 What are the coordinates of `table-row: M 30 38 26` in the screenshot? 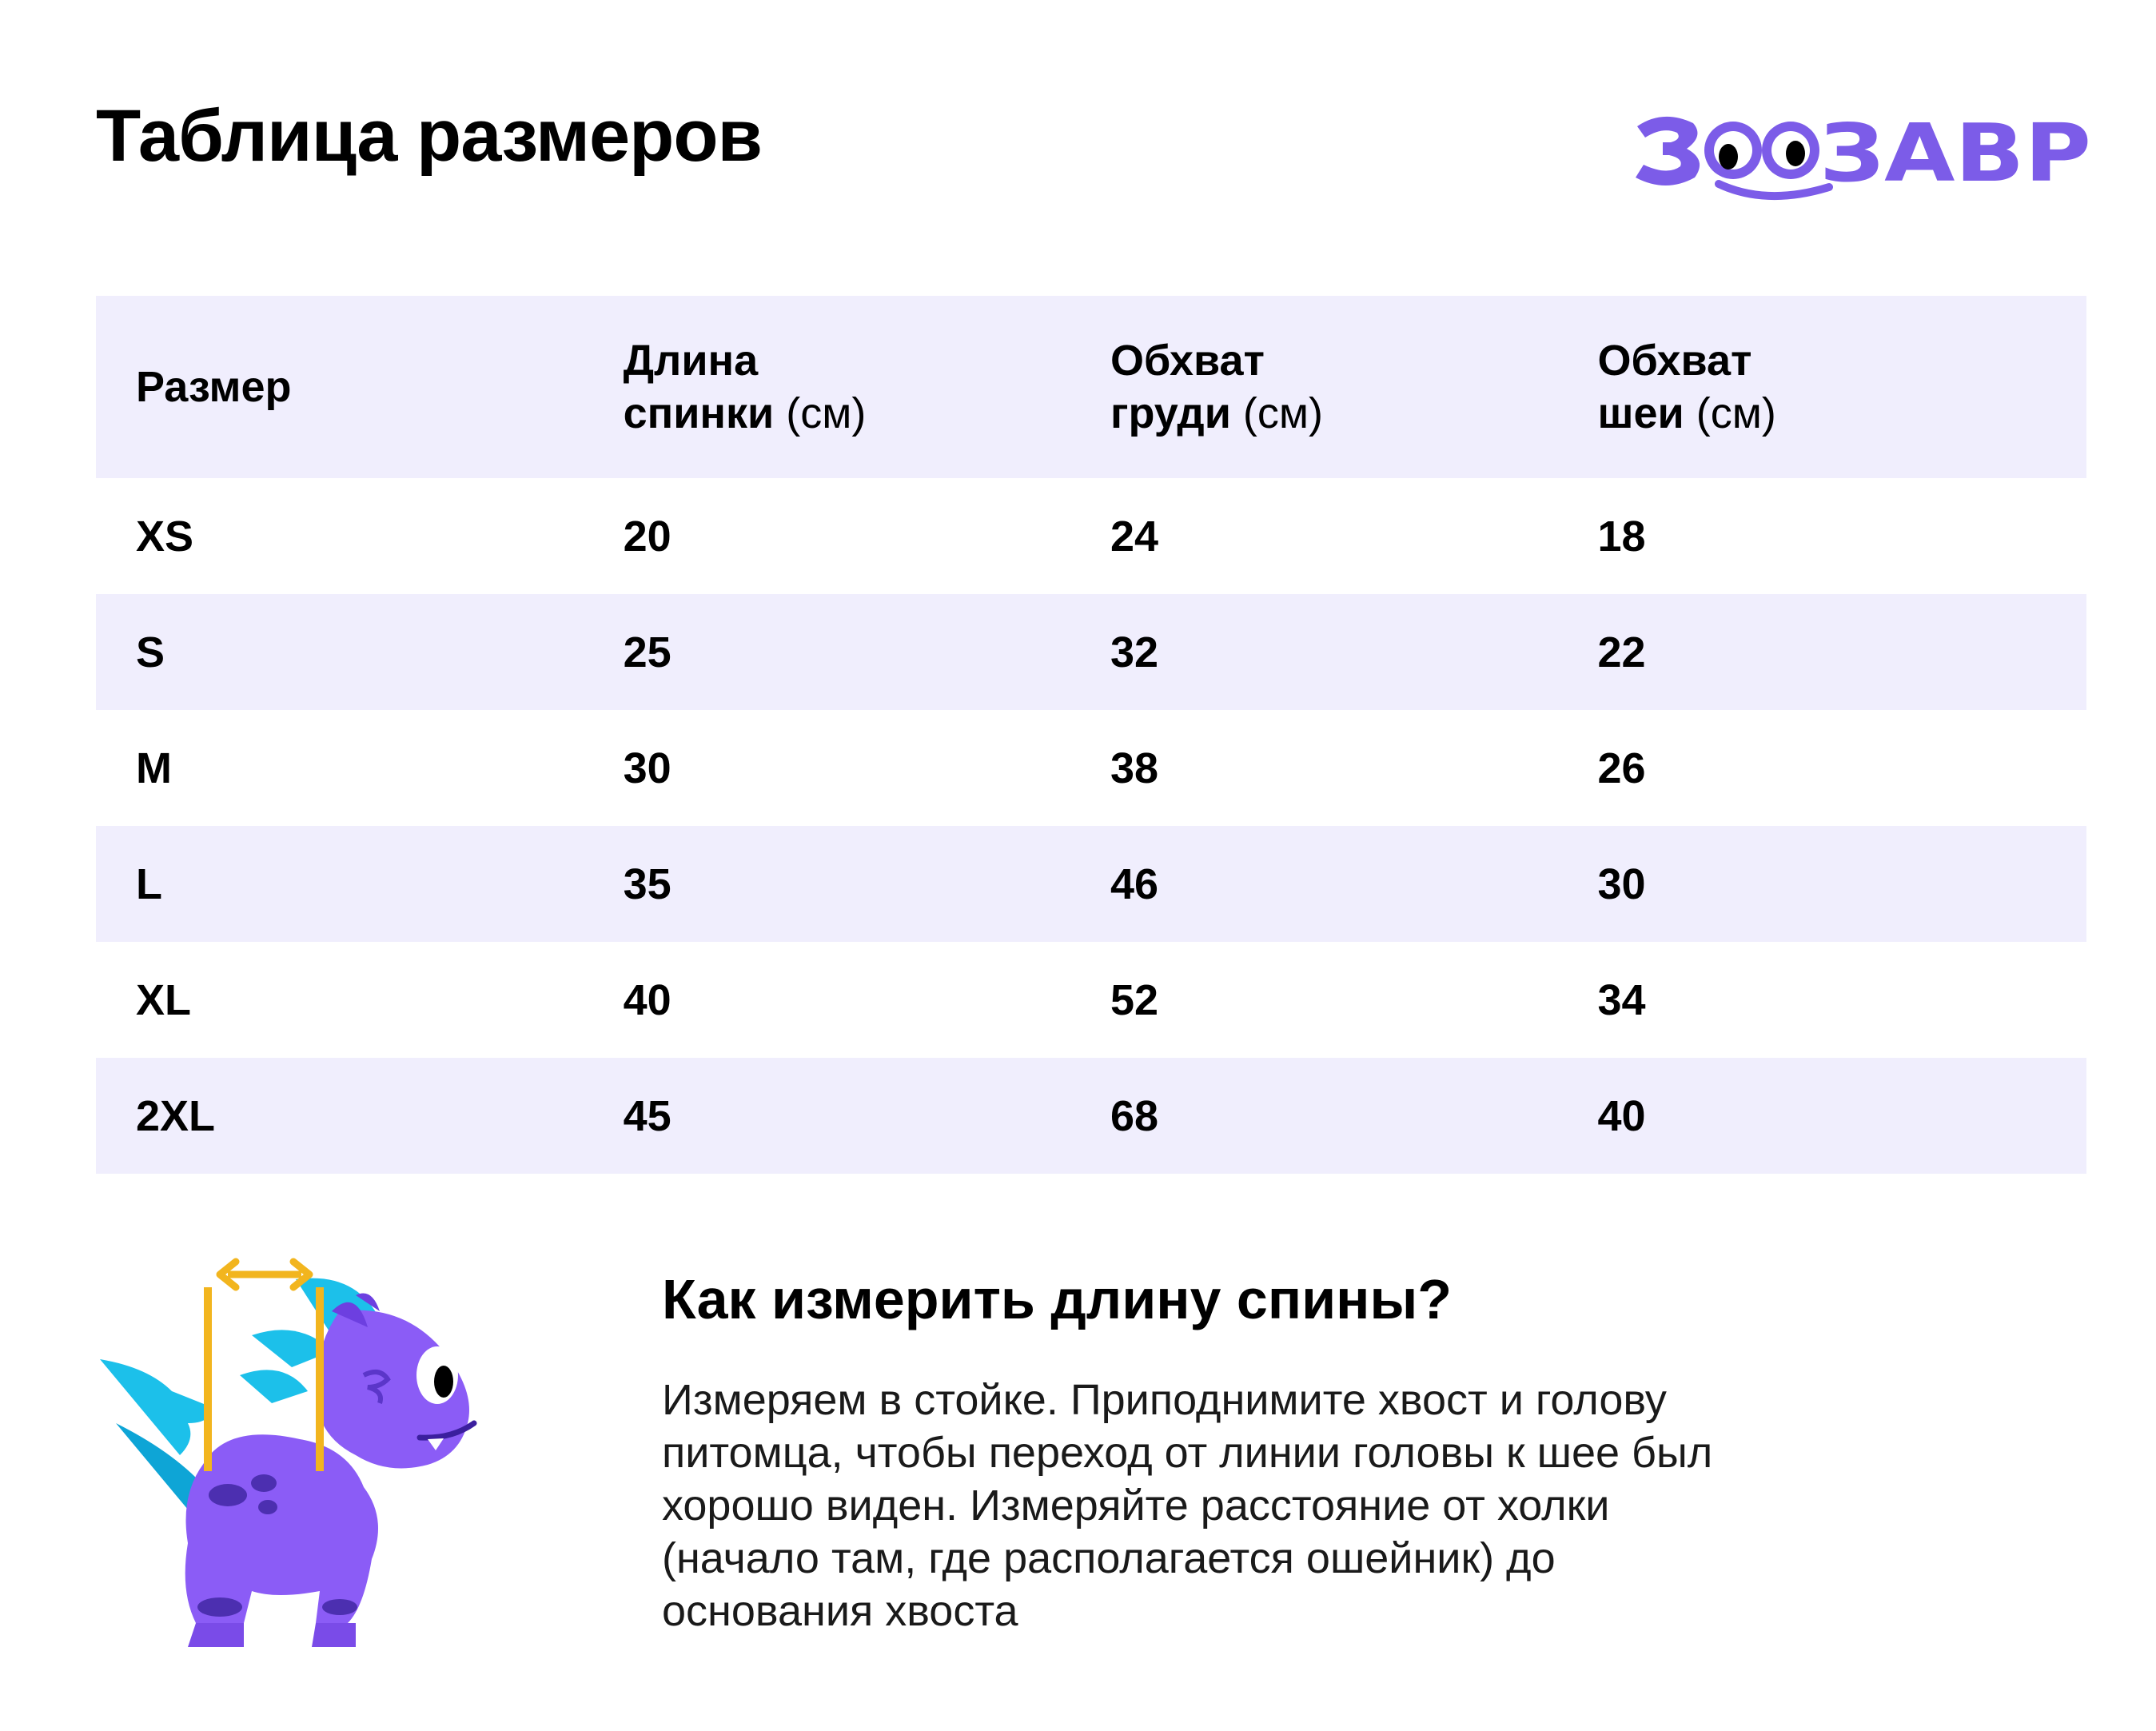 It's located at (1091, 768).